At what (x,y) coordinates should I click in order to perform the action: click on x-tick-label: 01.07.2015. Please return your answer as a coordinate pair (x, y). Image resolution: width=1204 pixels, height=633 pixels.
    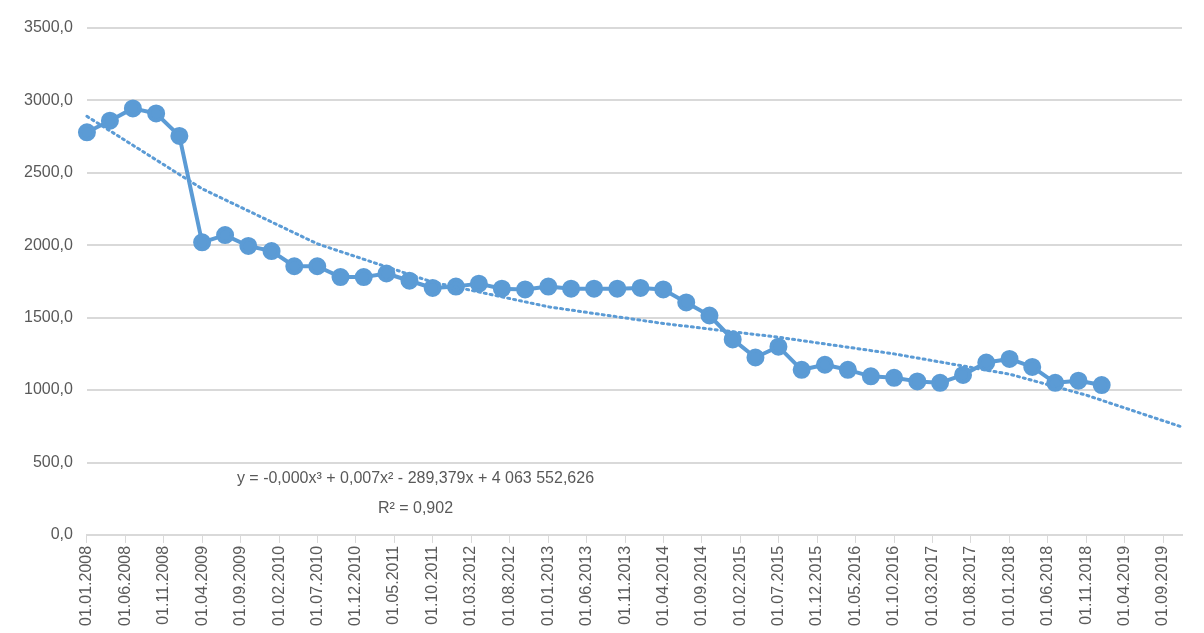
    Looking at the image, I should click on (777, 585).